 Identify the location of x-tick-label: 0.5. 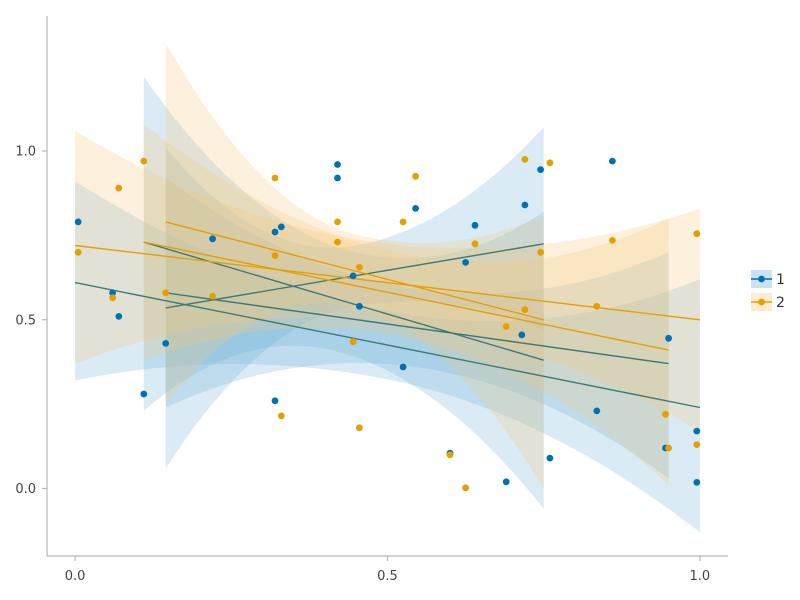
(387, 576).